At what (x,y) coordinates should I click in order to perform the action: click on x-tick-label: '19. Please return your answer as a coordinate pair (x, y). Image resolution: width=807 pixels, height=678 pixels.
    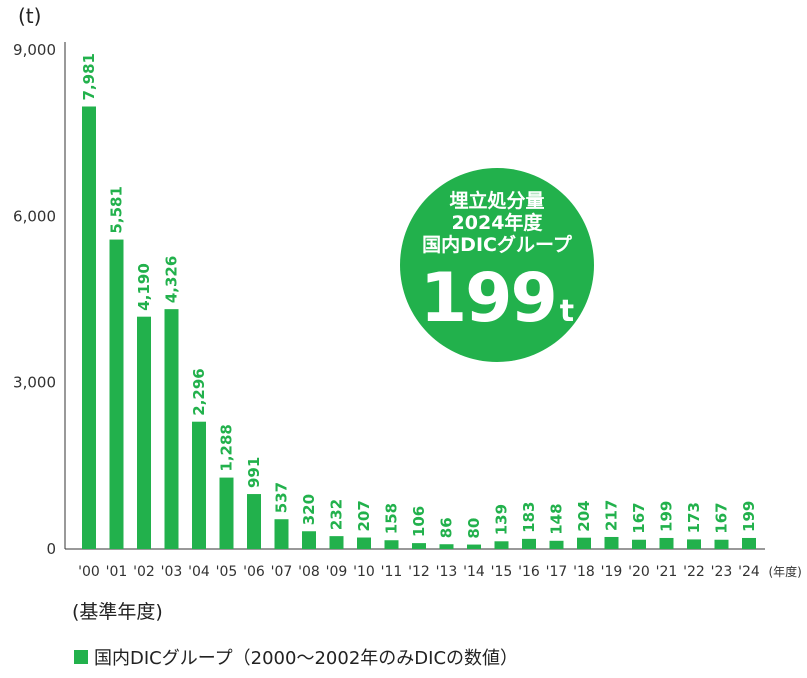
    Looking at the image, I should click on (612, 572).